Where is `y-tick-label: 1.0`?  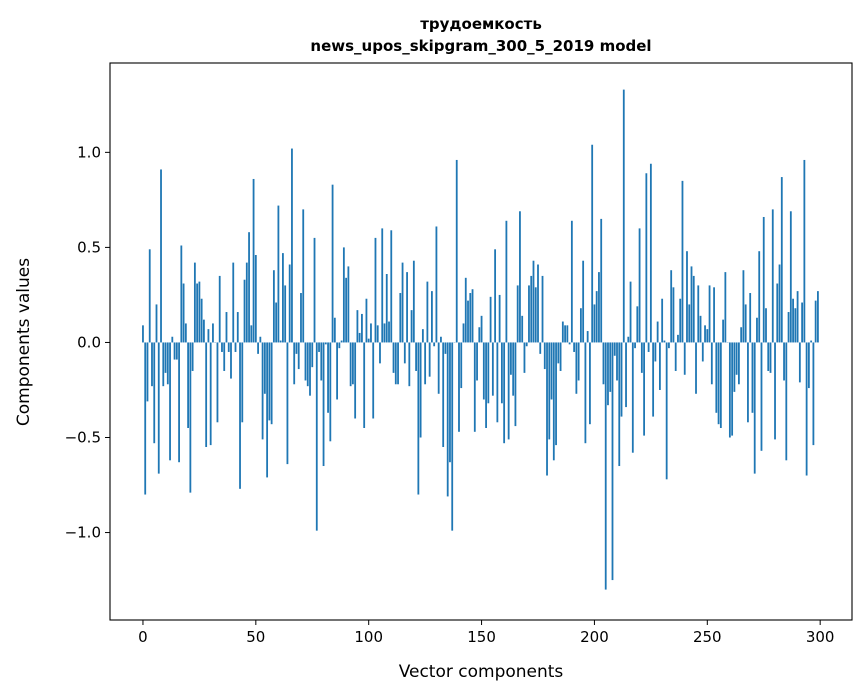 y-tick-label: 1.0 is located at coordinates (89, 152).